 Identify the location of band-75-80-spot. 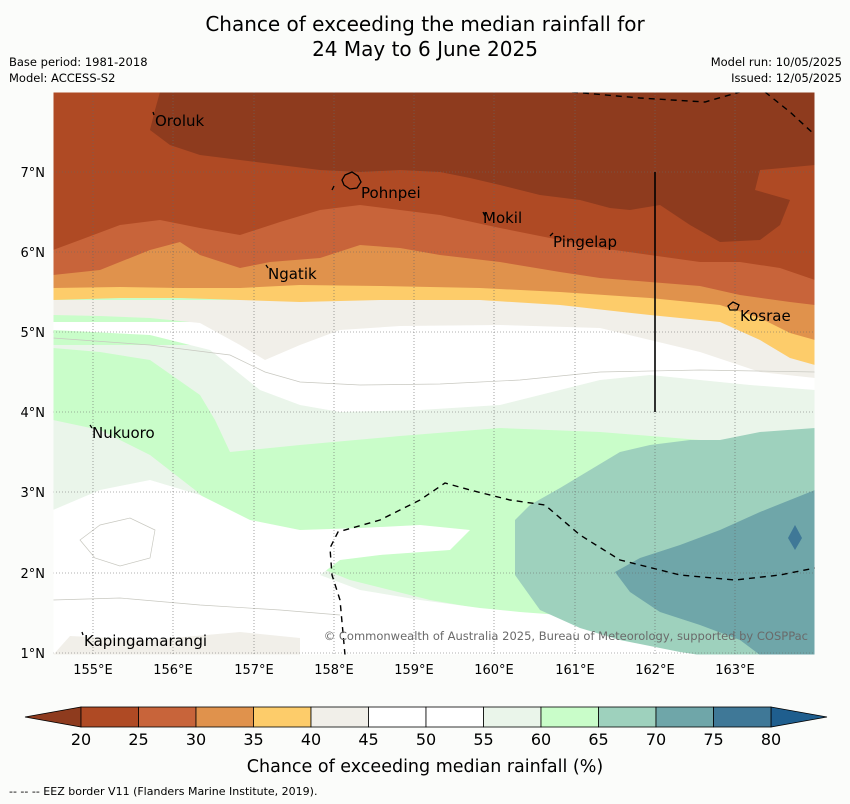
(795, 537).